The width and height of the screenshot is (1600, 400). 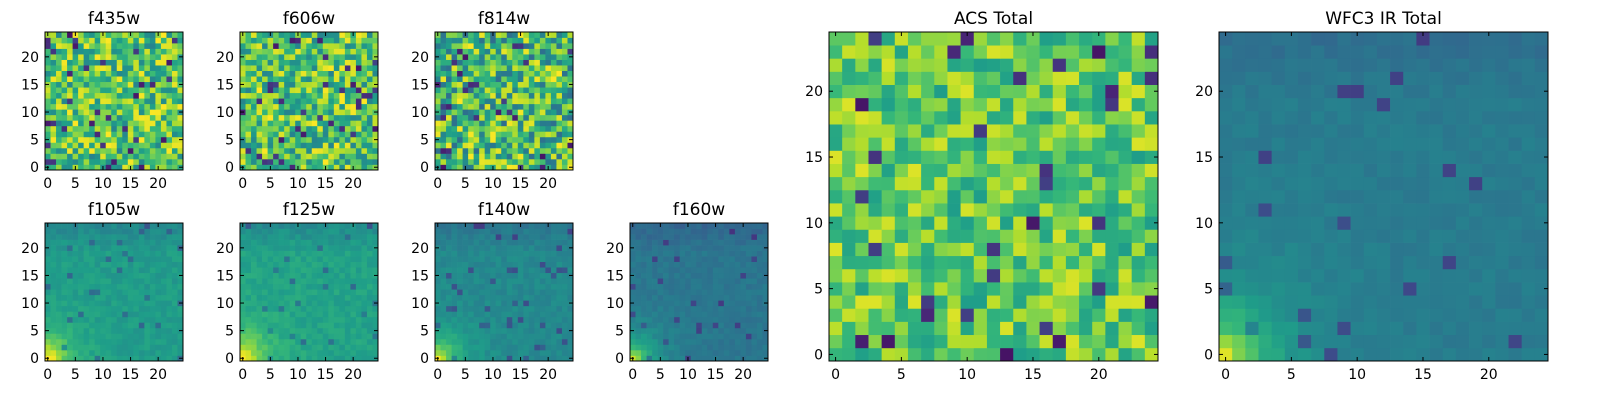 I want to click on x-tick-label: 20, so click(x=548, y=184).